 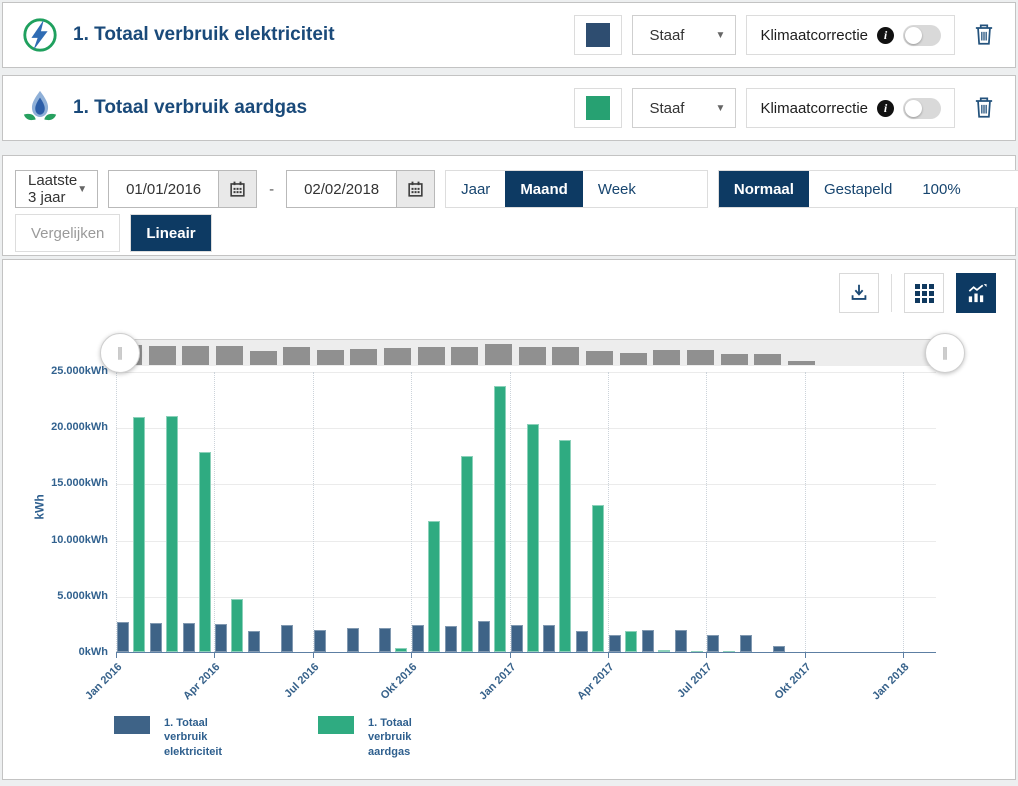 What do you see at coordinates (79, 483) in the screenshot?
I see `y-tick-label: 15.000kWh` at bounding box center [79, 483].